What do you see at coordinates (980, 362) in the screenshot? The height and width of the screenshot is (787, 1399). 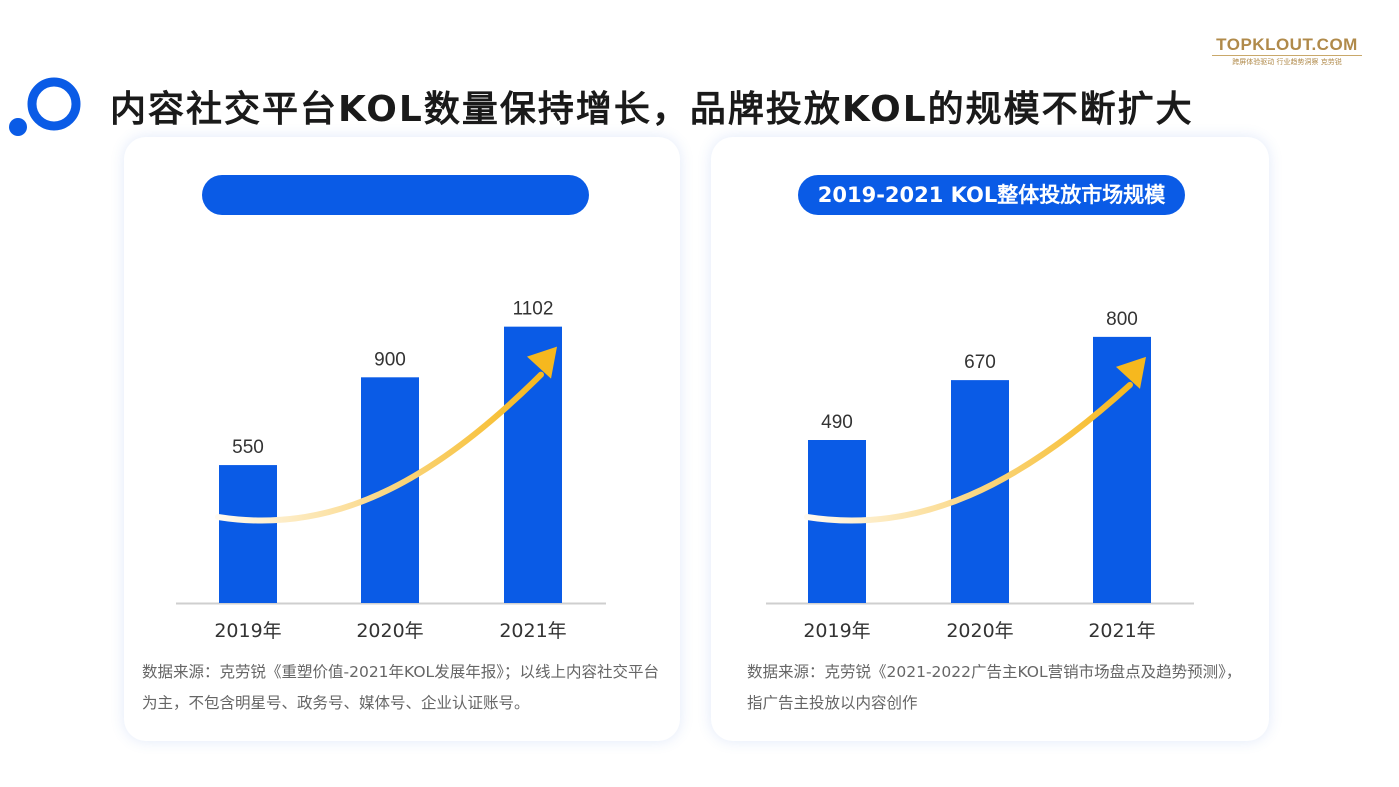 I see `data-label: 670` at bounding box center [980, 362].